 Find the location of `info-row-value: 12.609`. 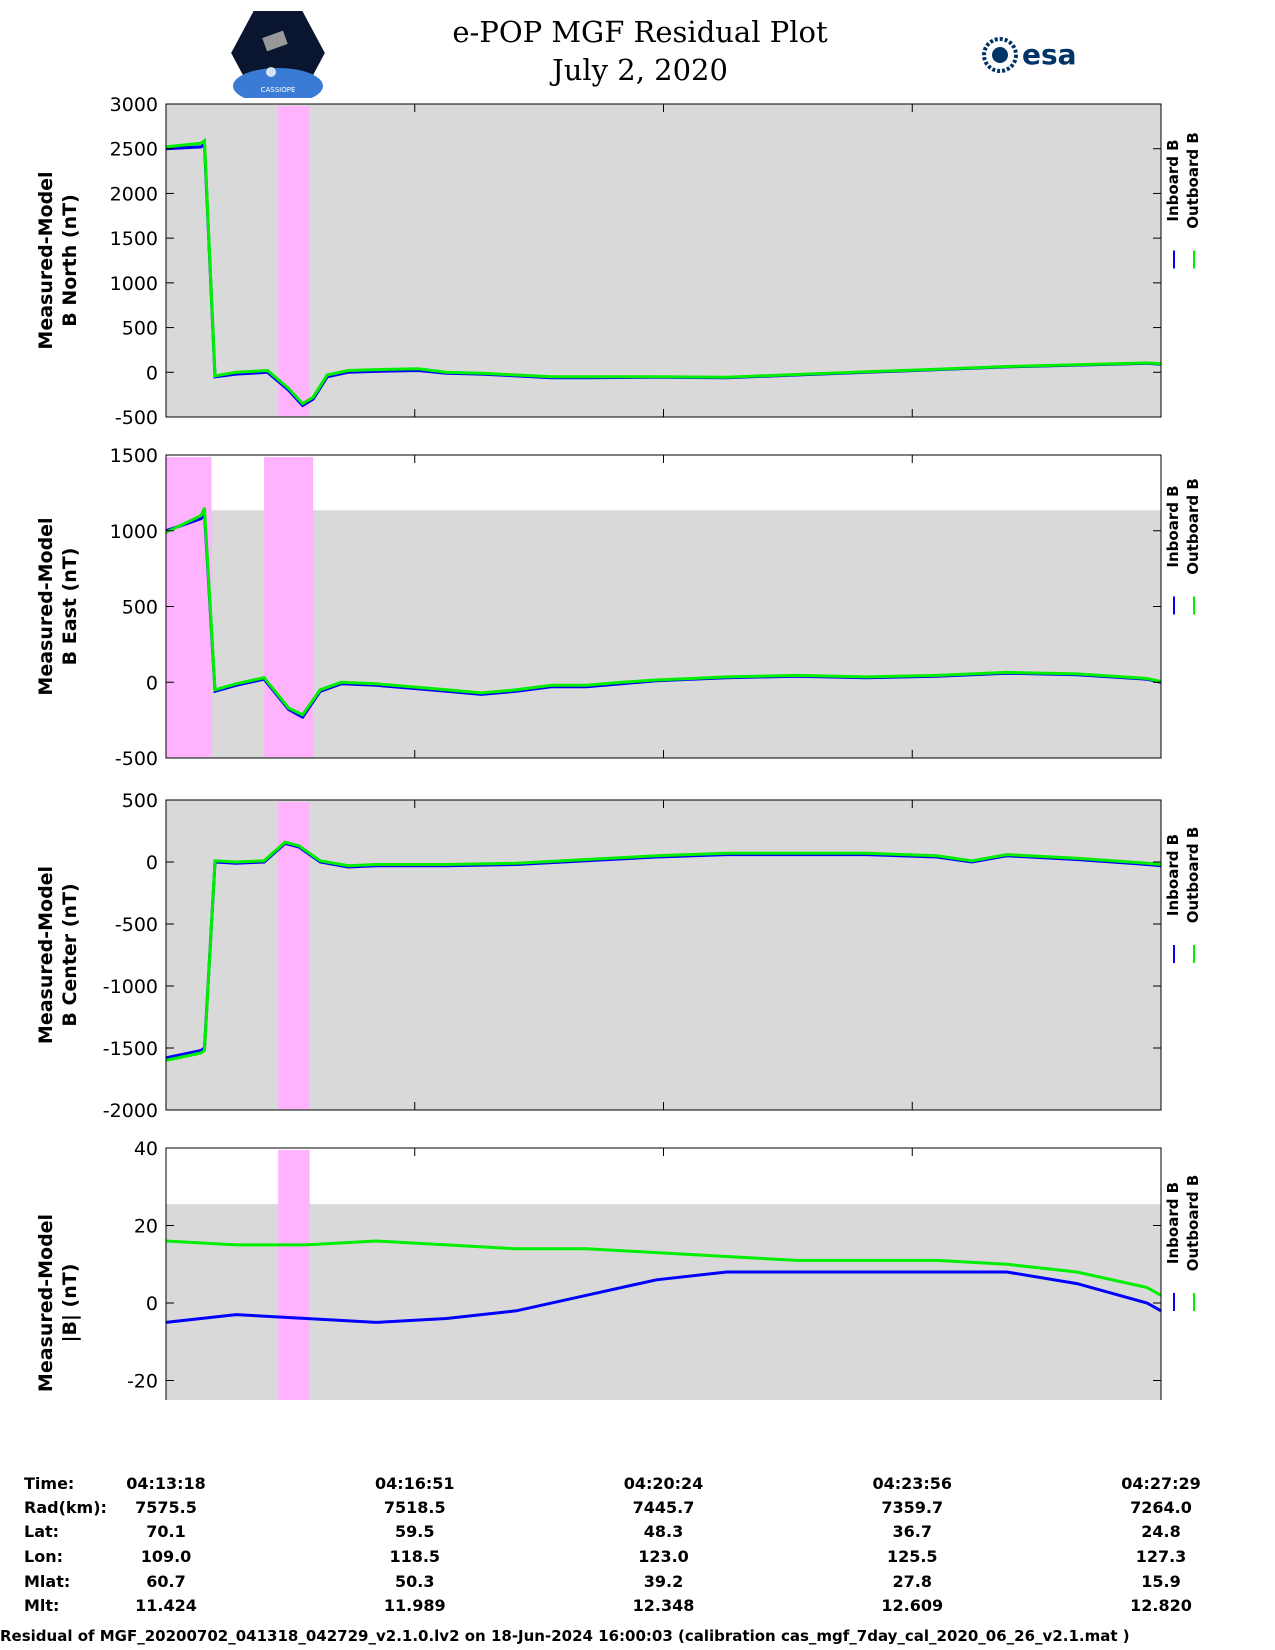

info-row-value: 12.609 is located at coordinates (912, 1605).